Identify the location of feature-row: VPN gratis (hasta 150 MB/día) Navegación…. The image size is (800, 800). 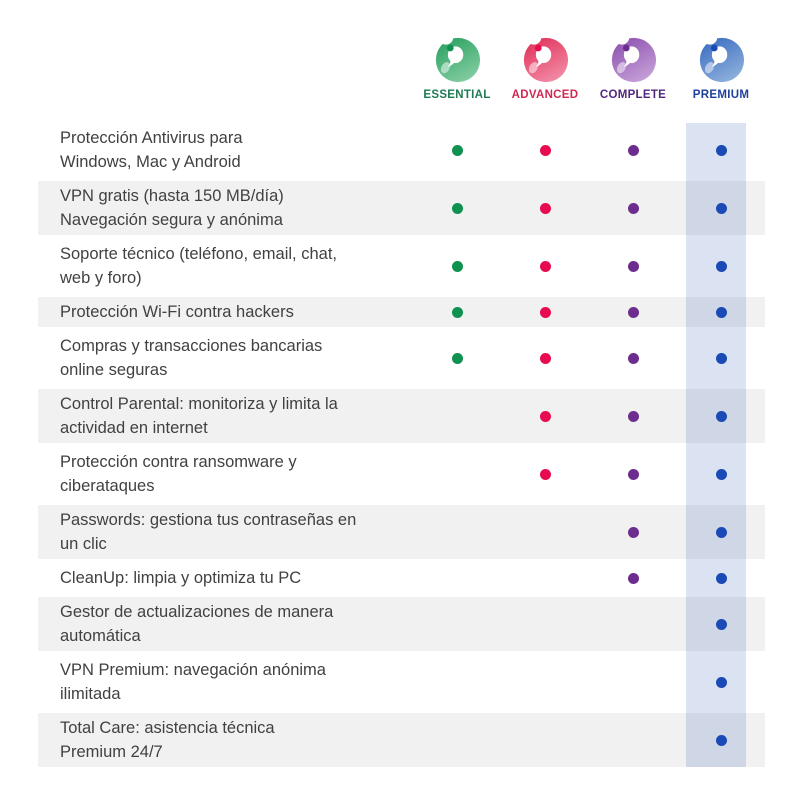
(401, 208).